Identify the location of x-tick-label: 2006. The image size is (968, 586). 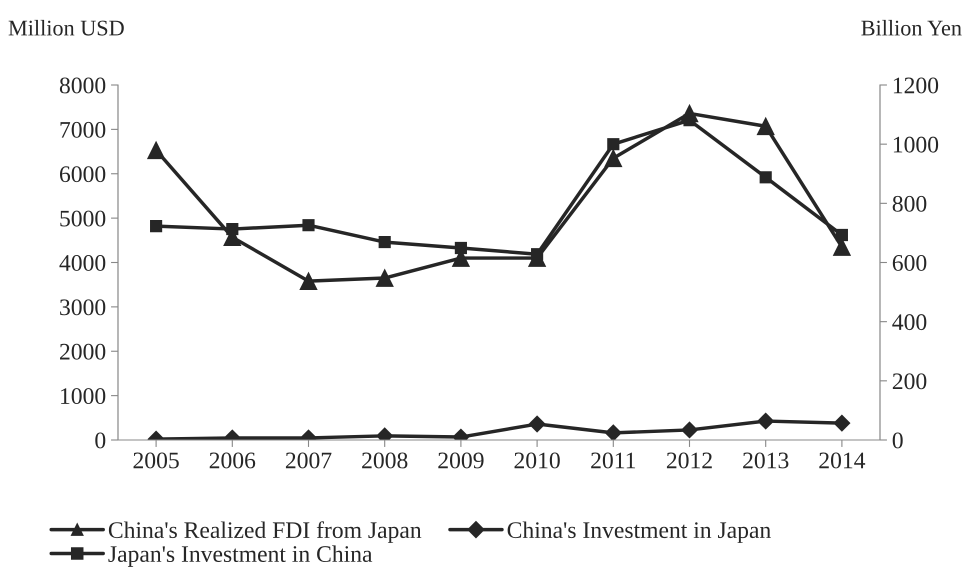
(233, 460).